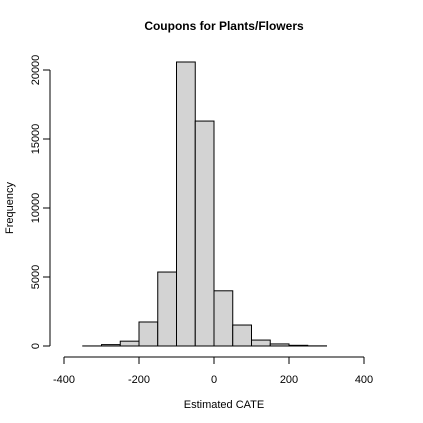 The height and width of the screenshot is (423, 423). Describe the element at coordinates (36, 277) in the screenshot. I see `y-tick-label: 5000` at that location.